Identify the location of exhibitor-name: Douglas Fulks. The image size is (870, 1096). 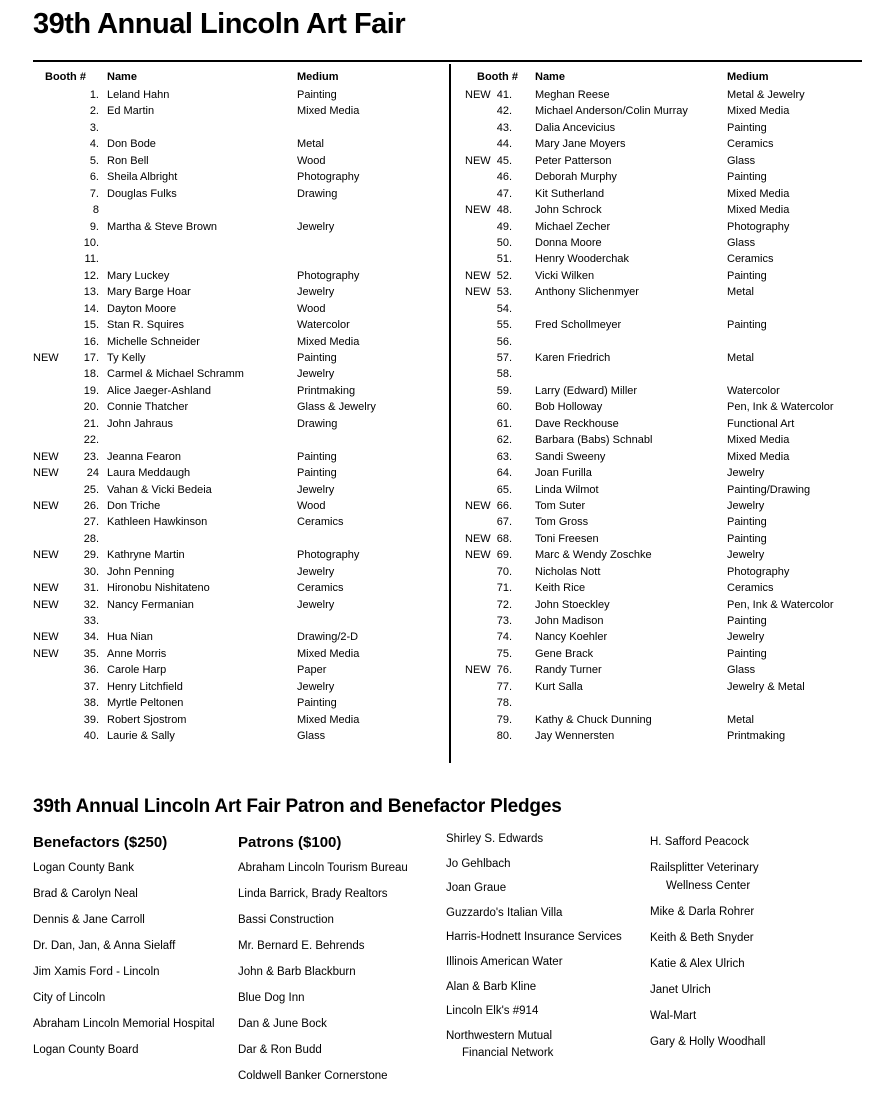
(142, 193).